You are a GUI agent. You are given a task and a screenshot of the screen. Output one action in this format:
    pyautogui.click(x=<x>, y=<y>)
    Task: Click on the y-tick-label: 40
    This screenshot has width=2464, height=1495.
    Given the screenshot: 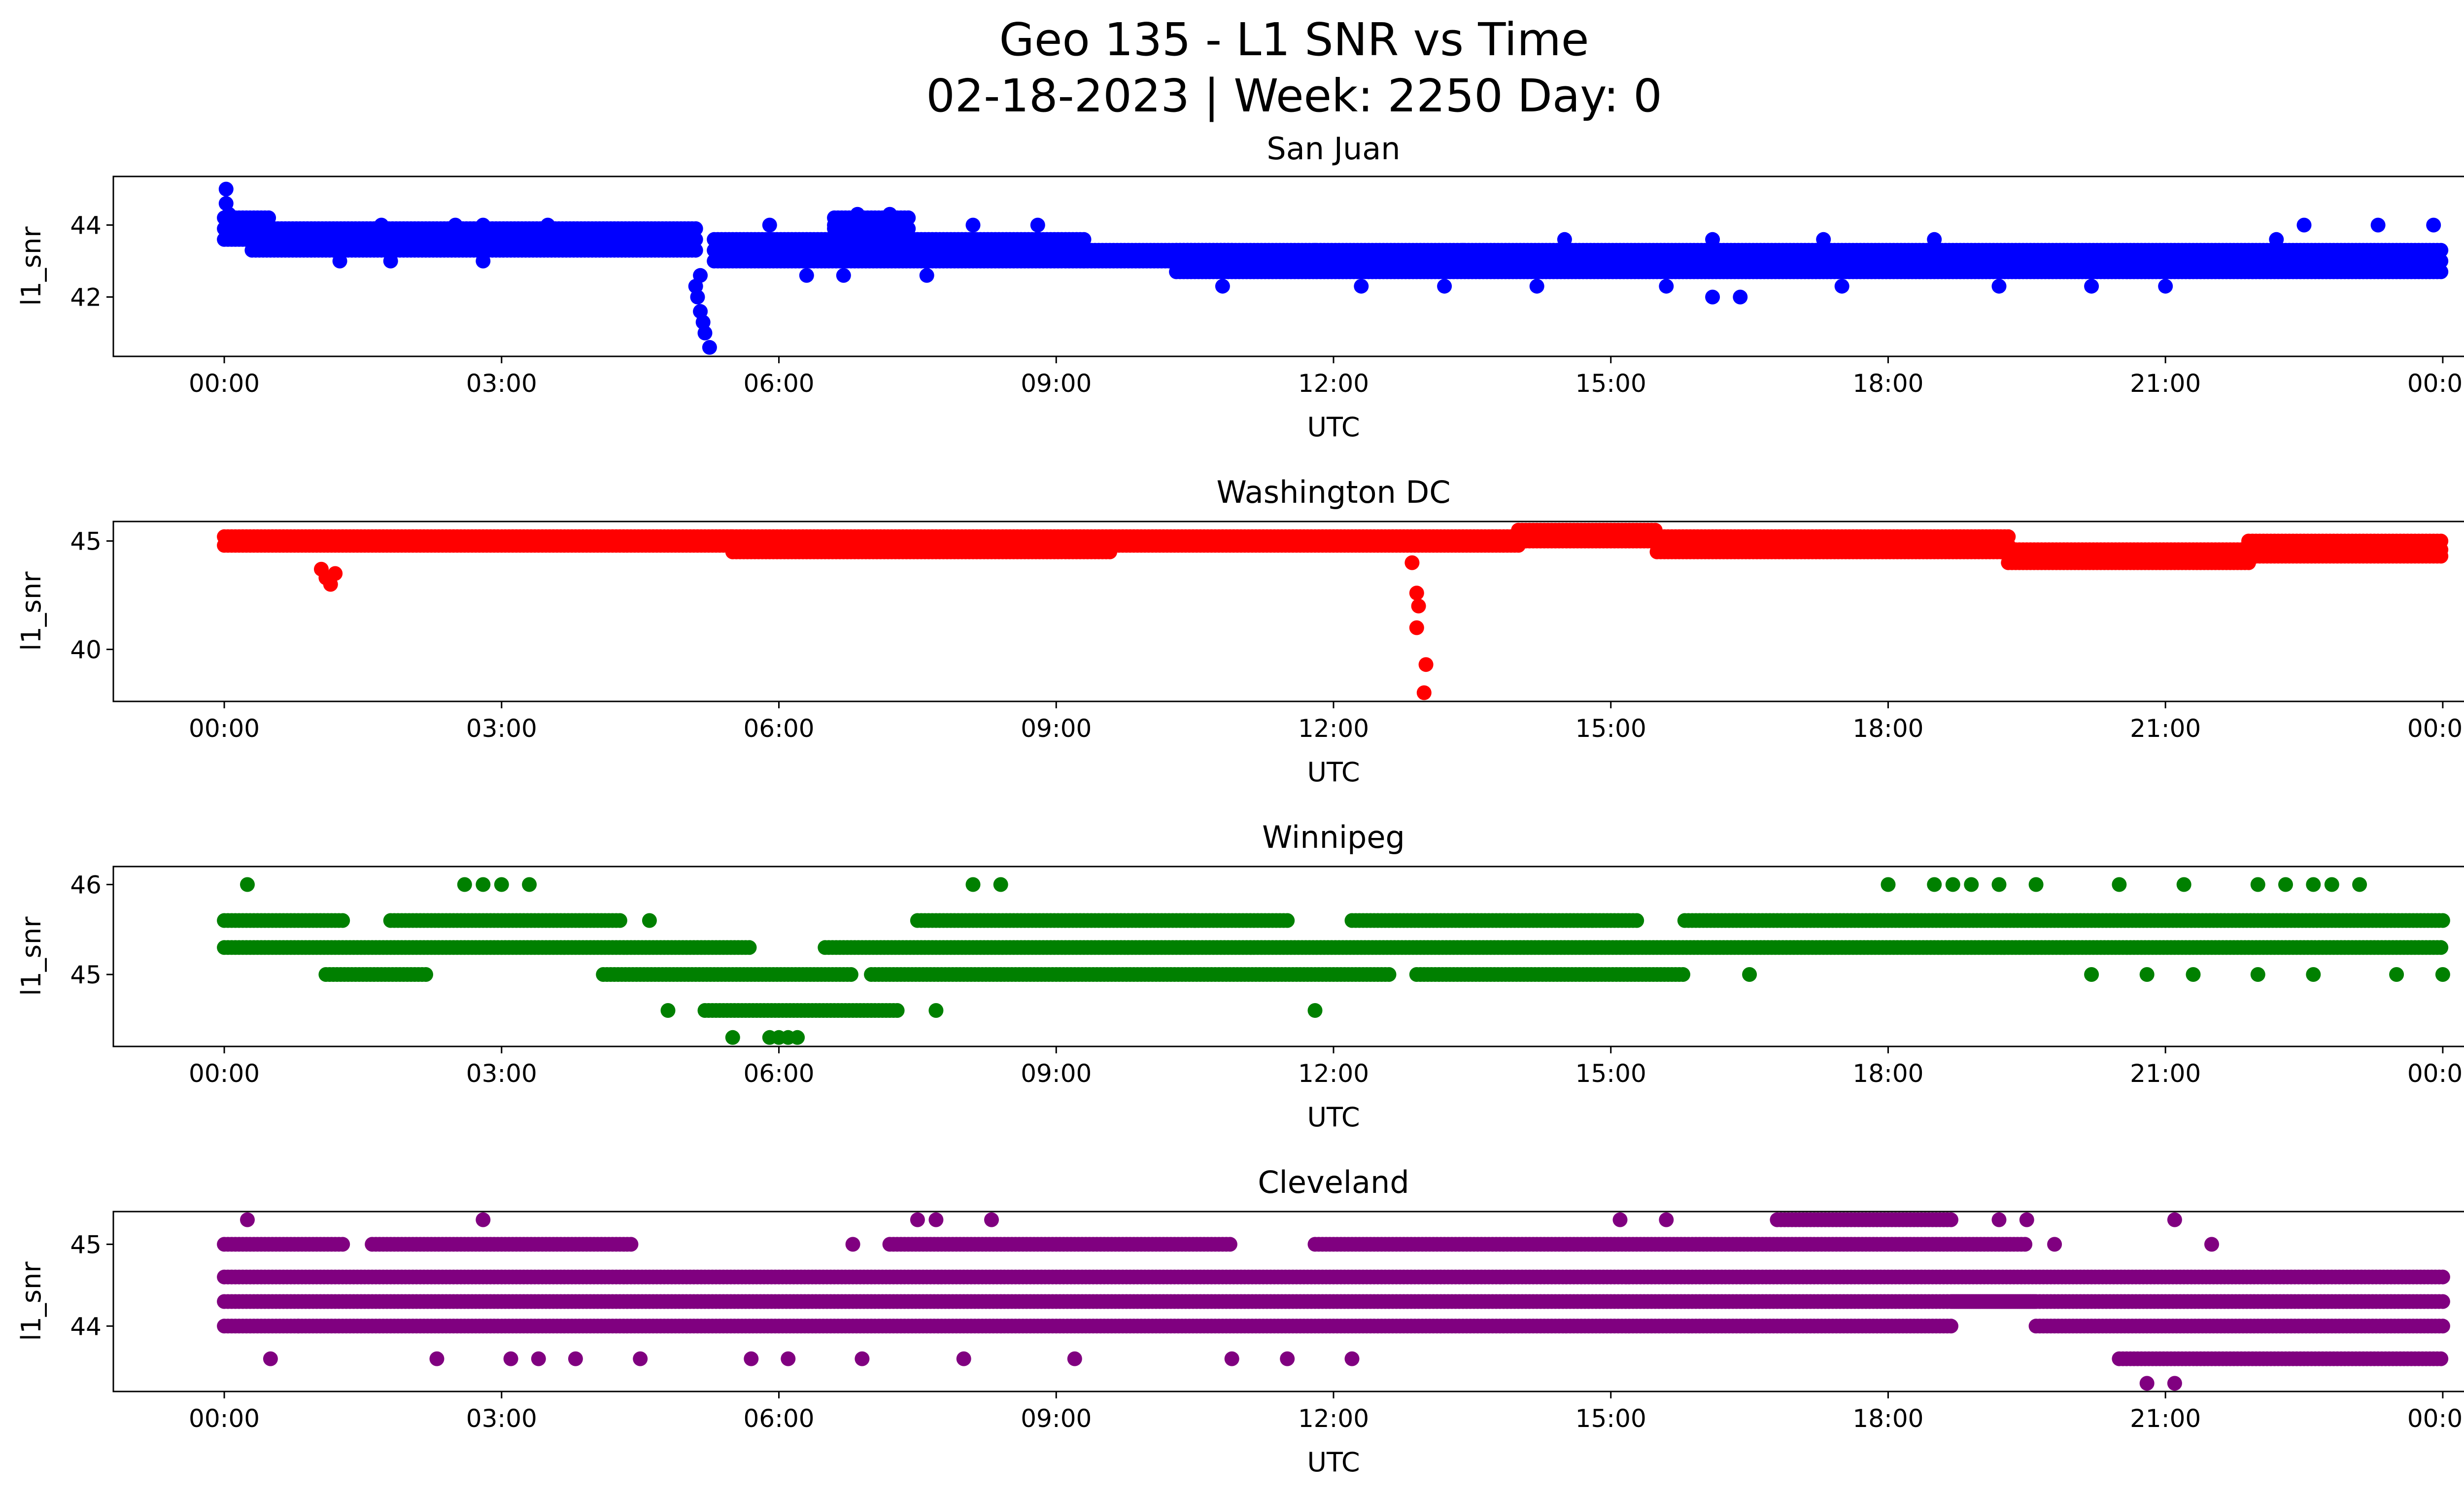 What is the action you would take?
    pyautogui.click(x=86, y=649)
    